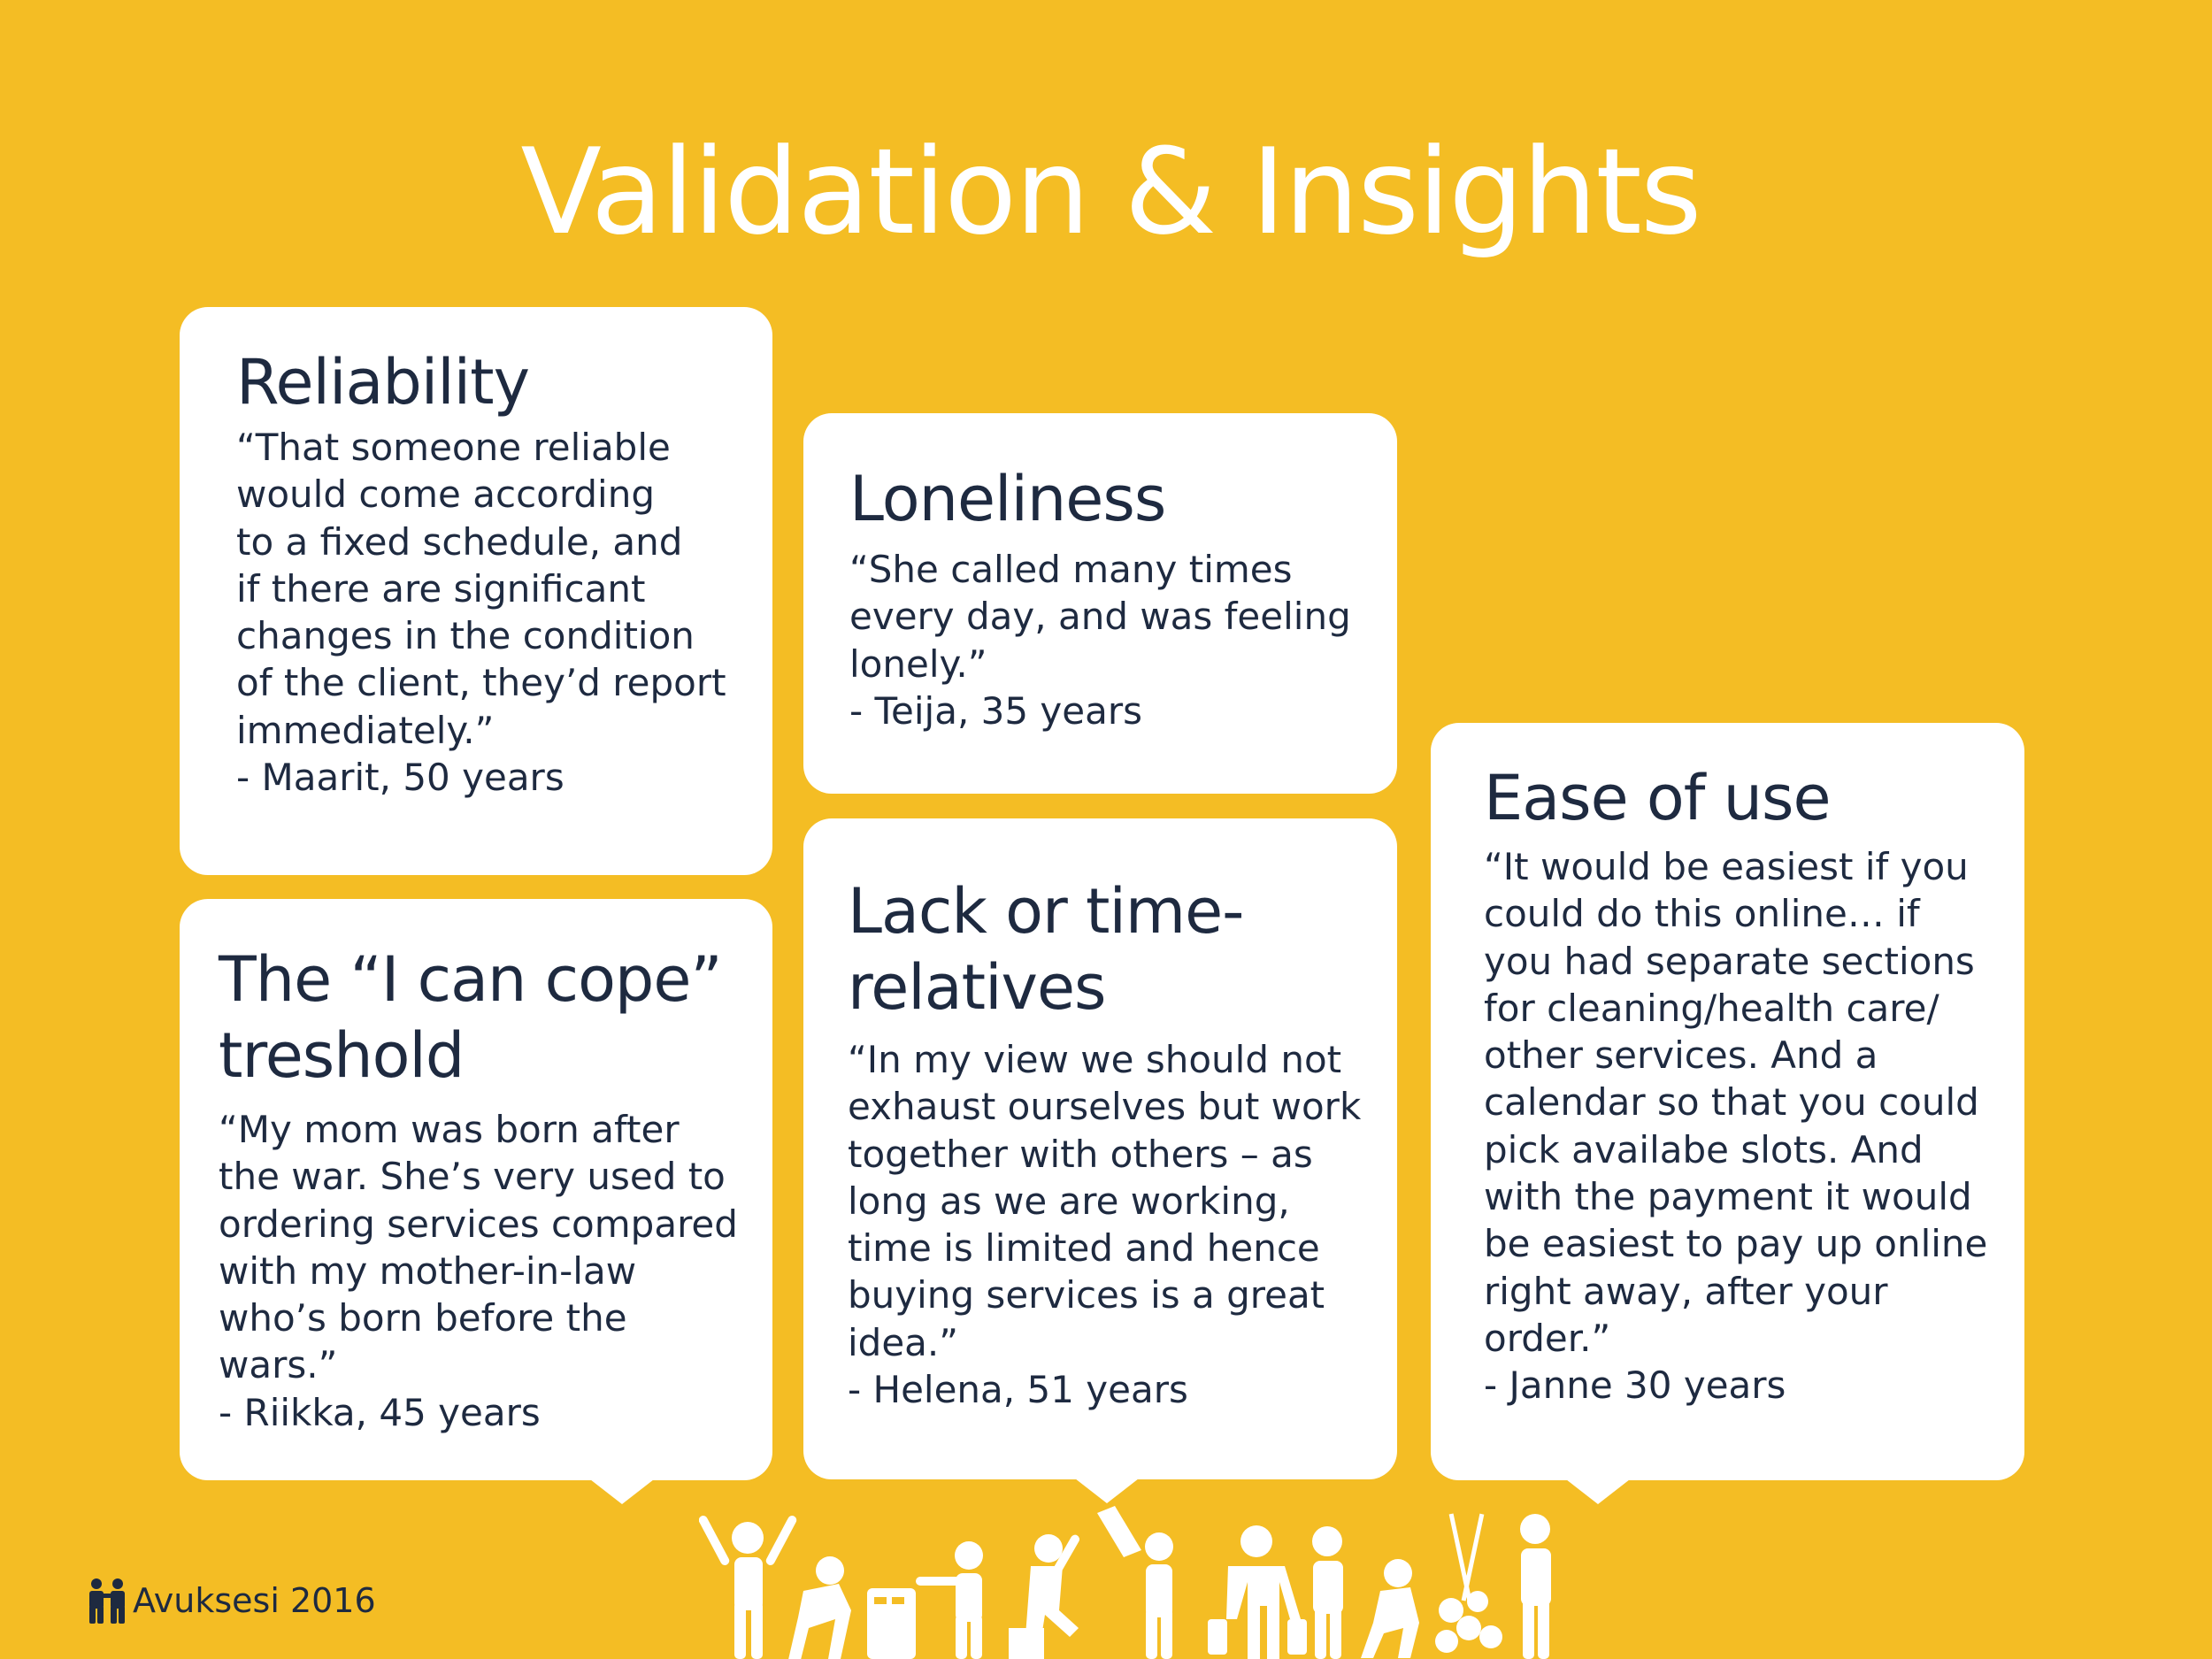 This screenshot has height=1659, width=2212. I want to click on card-author: - Helena, 51 years, so click(1018, 1390).